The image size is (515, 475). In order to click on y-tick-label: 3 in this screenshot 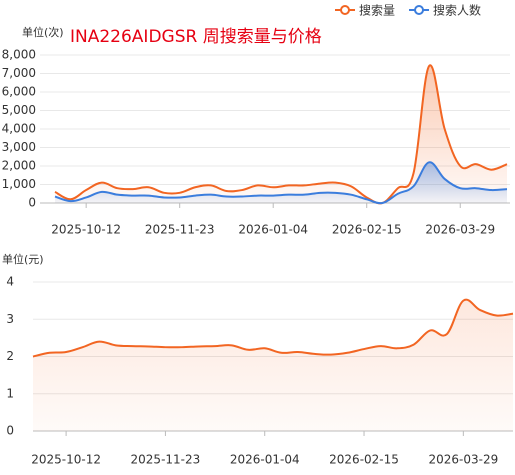, I will do `click(10, 319)`.